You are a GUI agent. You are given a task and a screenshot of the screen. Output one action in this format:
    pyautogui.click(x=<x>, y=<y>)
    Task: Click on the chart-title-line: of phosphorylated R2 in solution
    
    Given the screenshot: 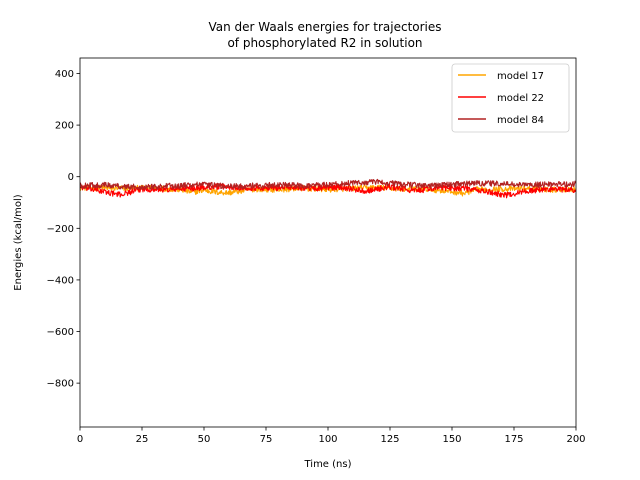 What is the action you would take?
    pyautogui.click(x=324, y=43)
    